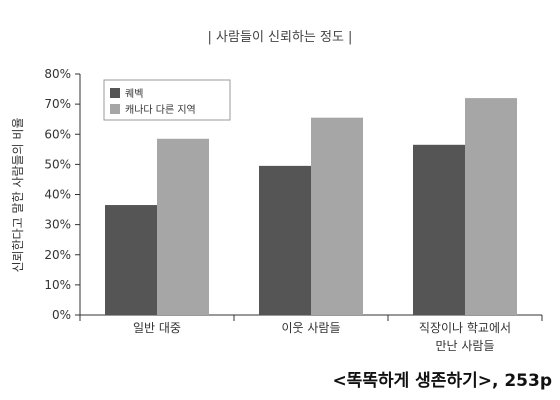 The width and height of the screenshot is (560, 400). What do you see at coordinates (157, 328) in the screenshot?
I see `x-category-label: 일반 대중` at bounding box center [157, 328].